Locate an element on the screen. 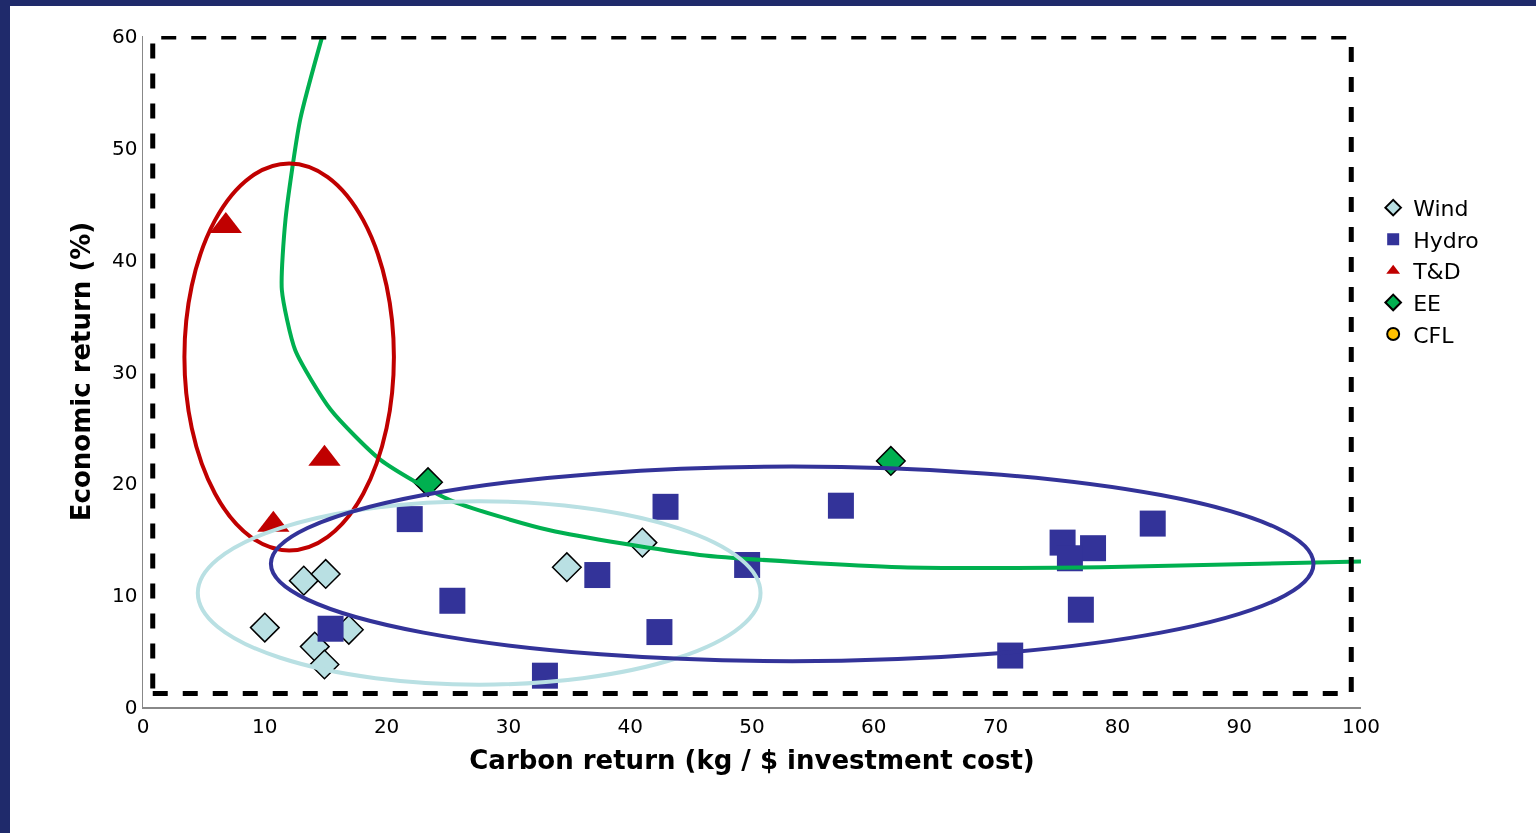 This screenshot has height=833, width=1536. y-tick-label: 10 is located at coordinates (125, 595).